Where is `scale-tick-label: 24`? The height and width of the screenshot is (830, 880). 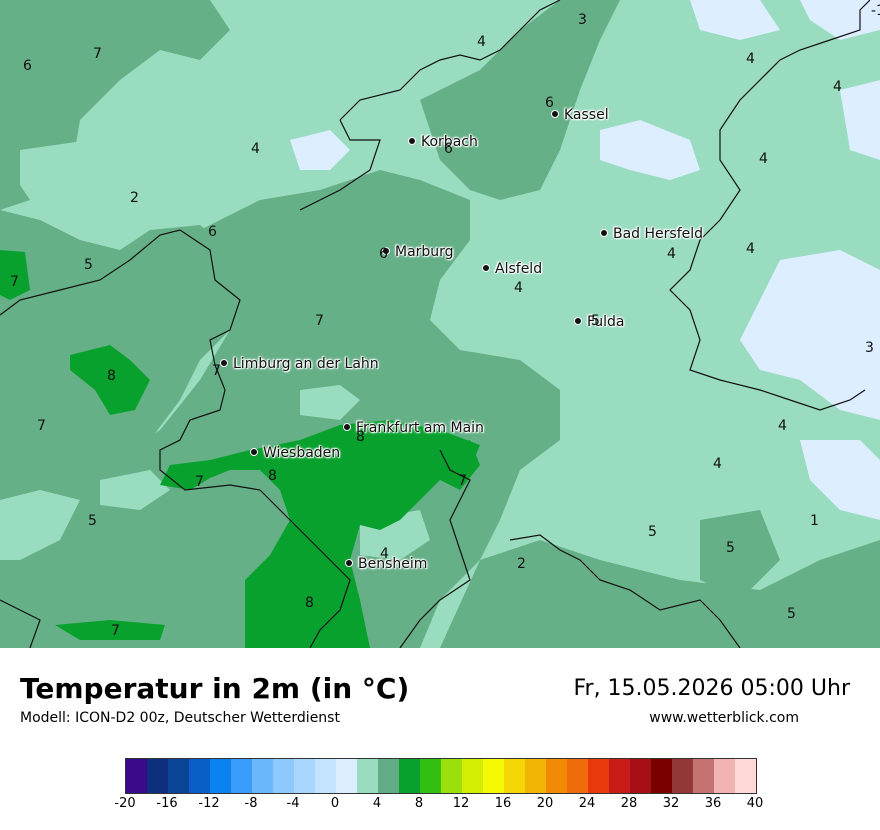 scale-tick-label: 24 is located at coordinates (587, 803).